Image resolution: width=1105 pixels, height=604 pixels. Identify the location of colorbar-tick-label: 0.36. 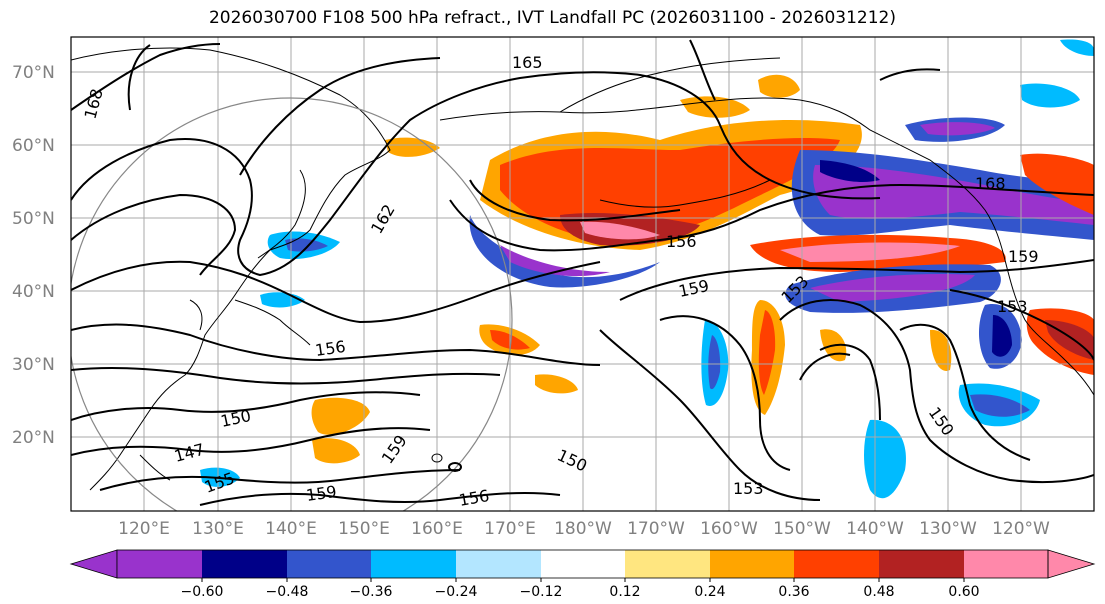
(793, 592).